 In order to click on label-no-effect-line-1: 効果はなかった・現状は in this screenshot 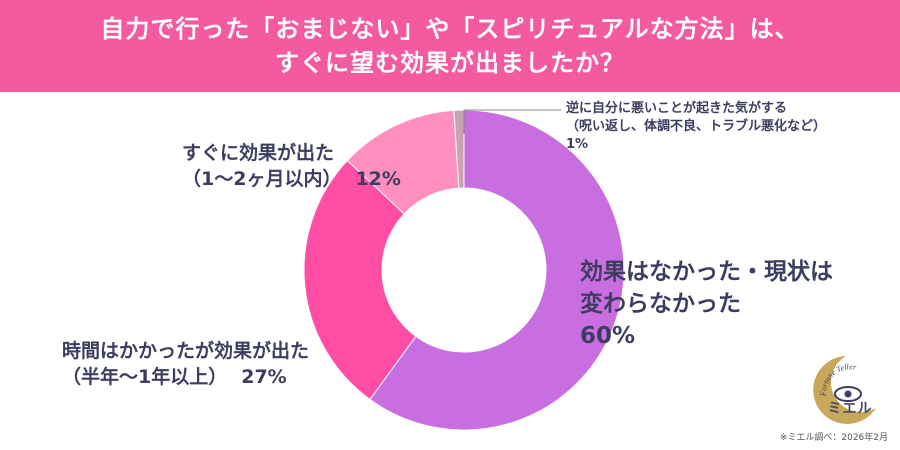, I will do `click(706, 272)`.